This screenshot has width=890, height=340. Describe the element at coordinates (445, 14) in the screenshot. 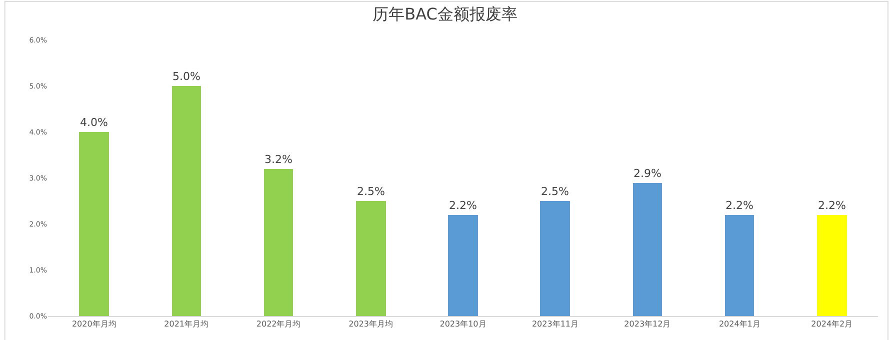

I see `chart-title: 历年BAC金额报废率` at that location.